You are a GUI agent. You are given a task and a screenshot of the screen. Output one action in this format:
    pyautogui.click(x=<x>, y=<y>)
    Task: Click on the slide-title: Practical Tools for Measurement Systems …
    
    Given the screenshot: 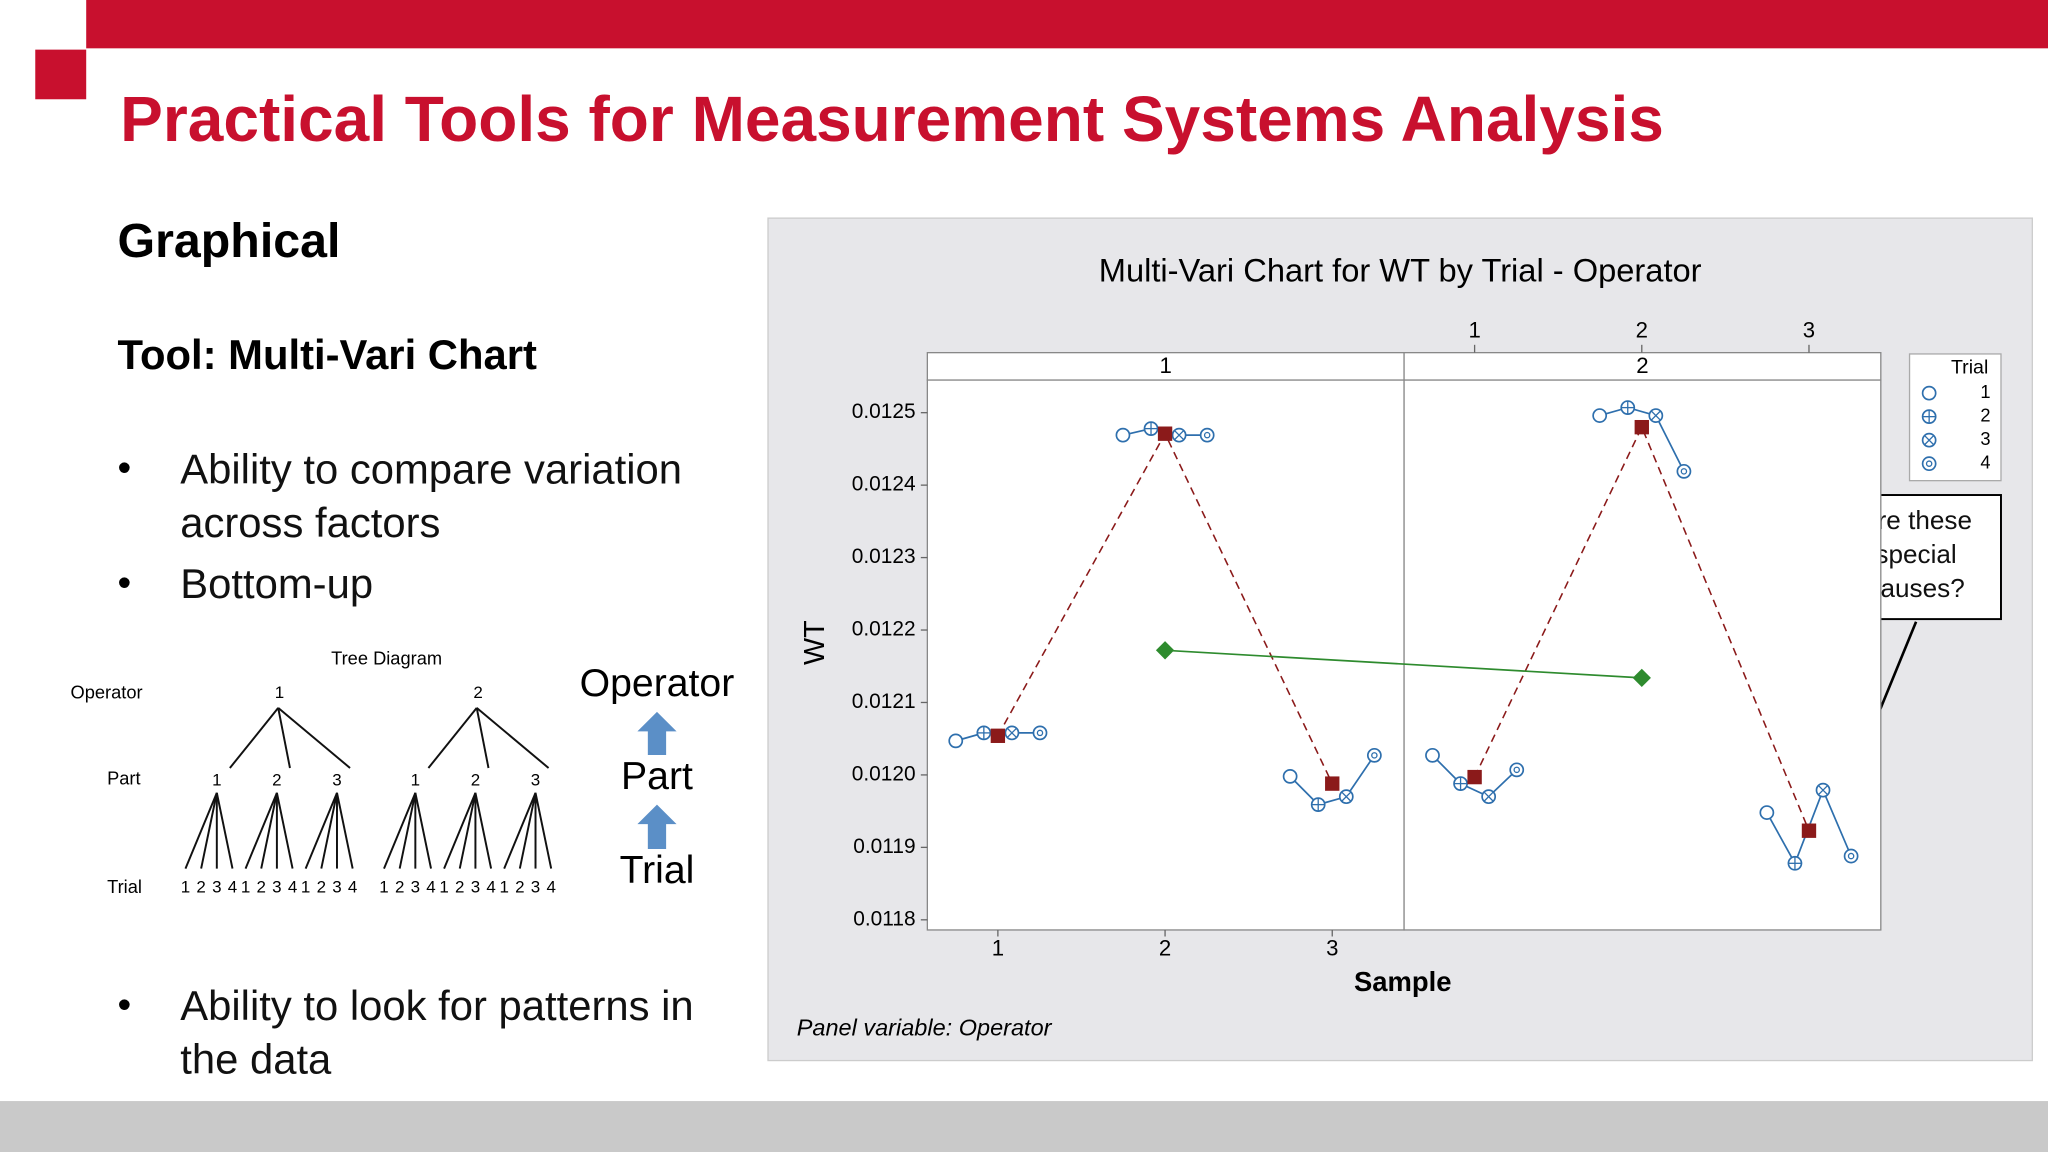 What is the action you would take?
    pyautogui.click(x=892, y=119)
    